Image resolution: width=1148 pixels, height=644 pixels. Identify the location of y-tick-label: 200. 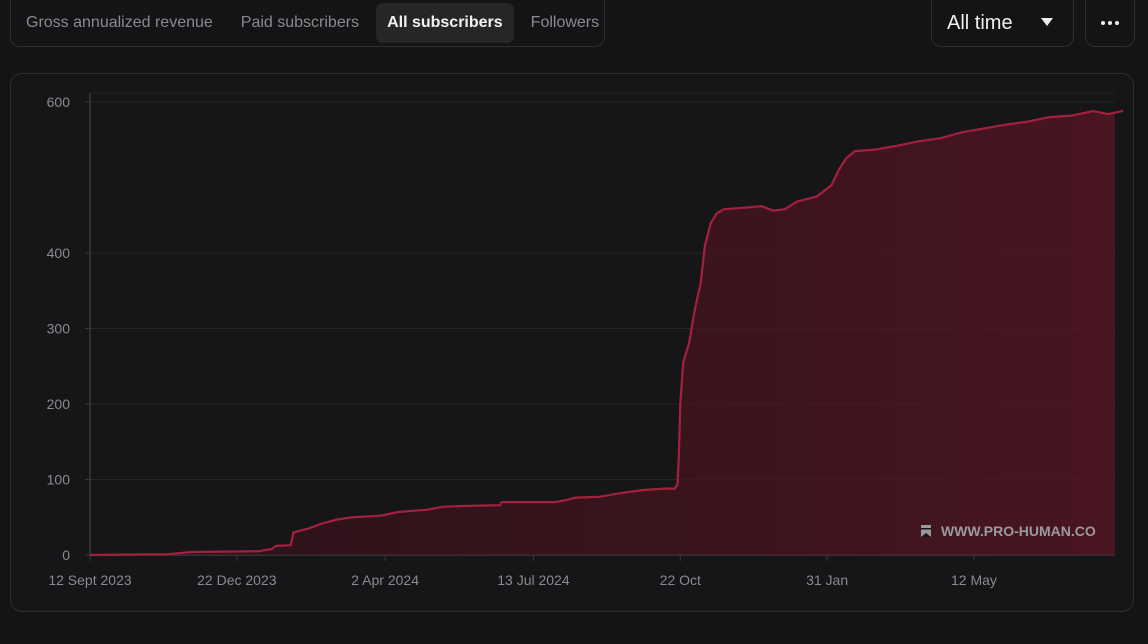
(59, 404).